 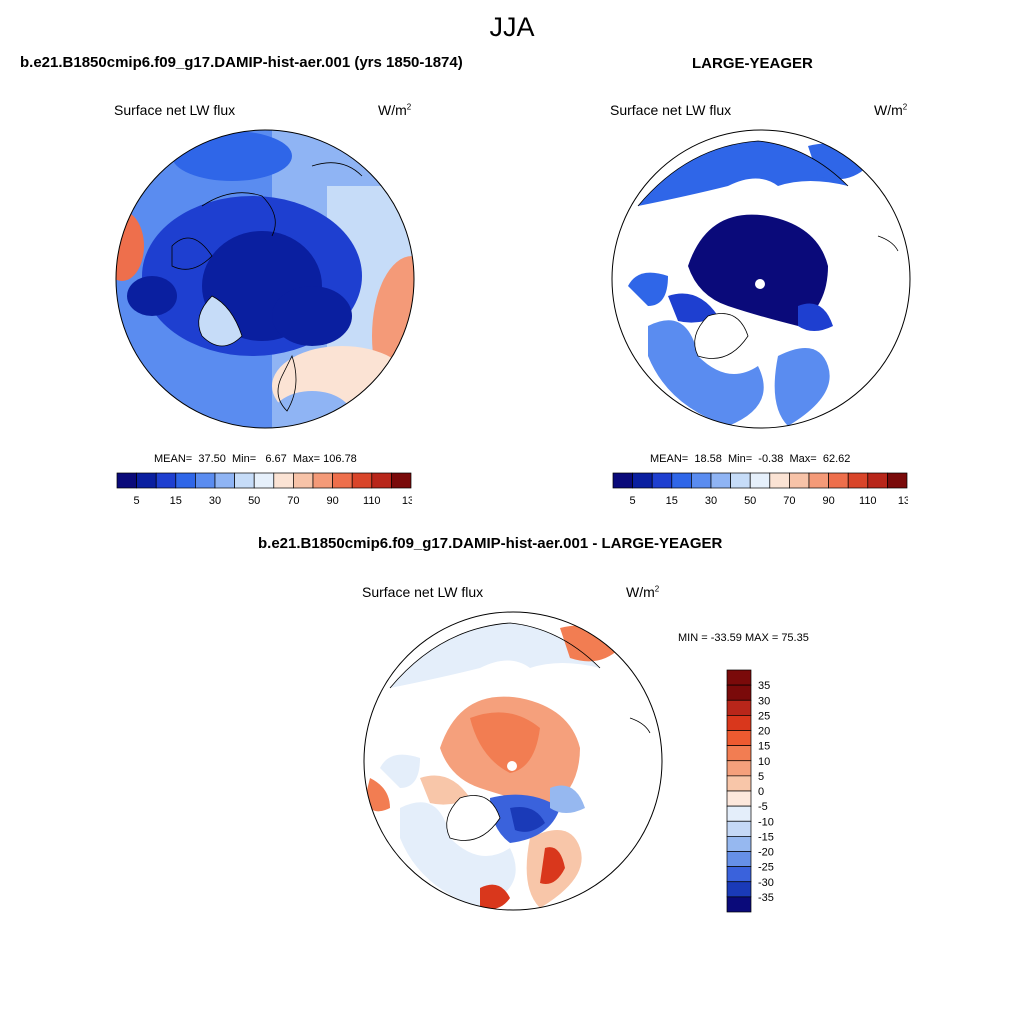 I want to click on panel-3-units: W/m2, so click(x=643, y=592).